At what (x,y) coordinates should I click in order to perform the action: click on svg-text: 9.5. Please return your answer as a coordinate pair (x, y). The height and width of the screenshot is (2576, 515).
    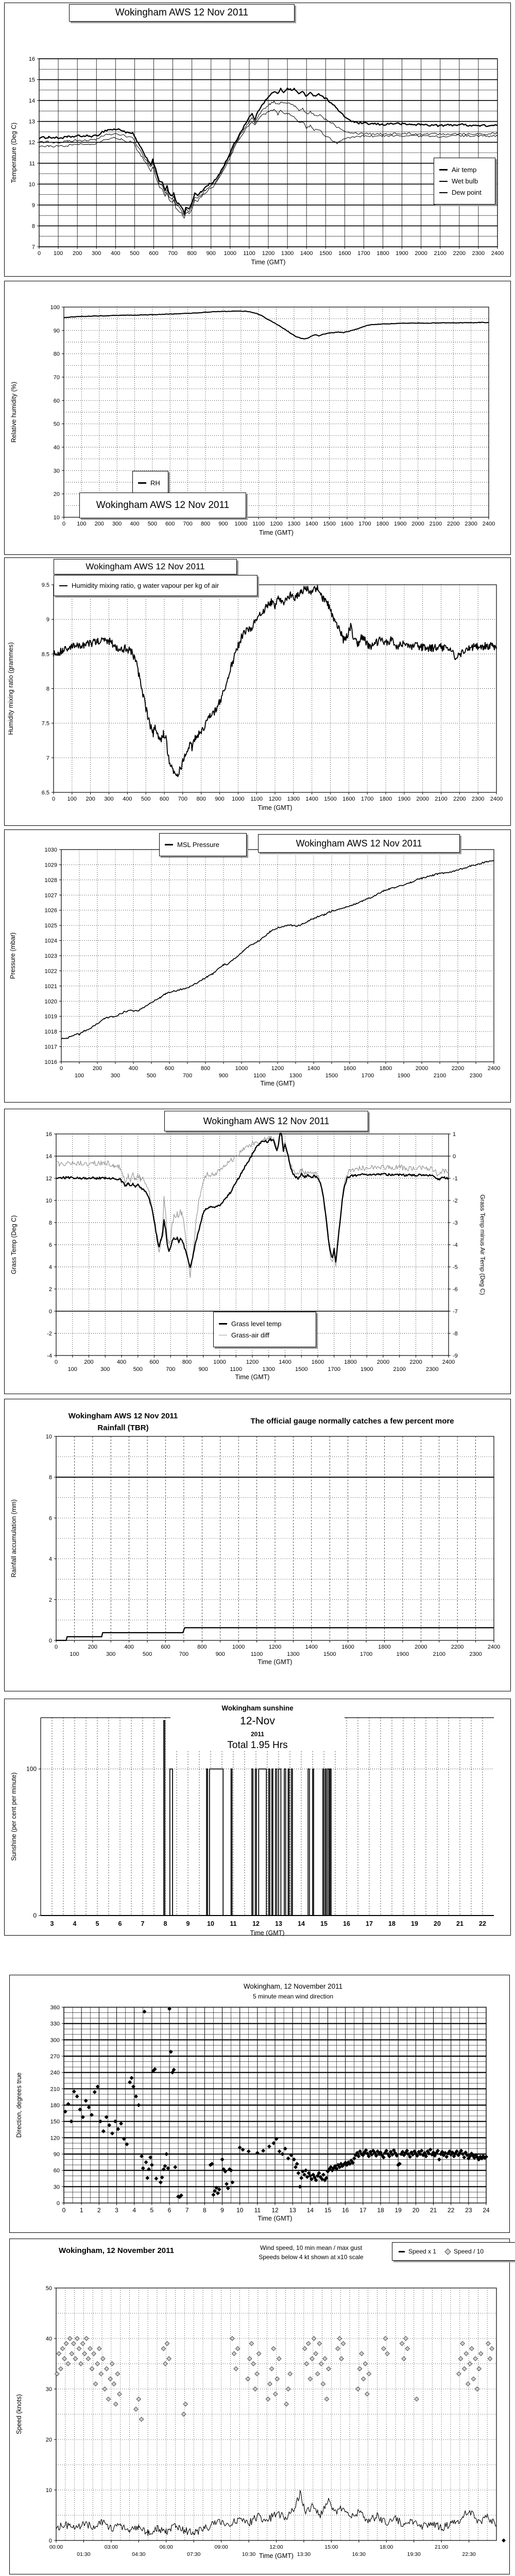
    Looking at the image, I should click on (45, 585).